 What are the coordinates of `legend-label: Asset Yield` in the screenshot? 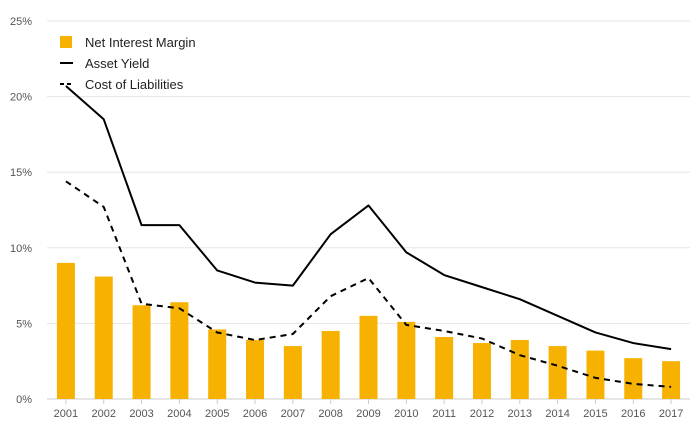 It's located at (117, 63).